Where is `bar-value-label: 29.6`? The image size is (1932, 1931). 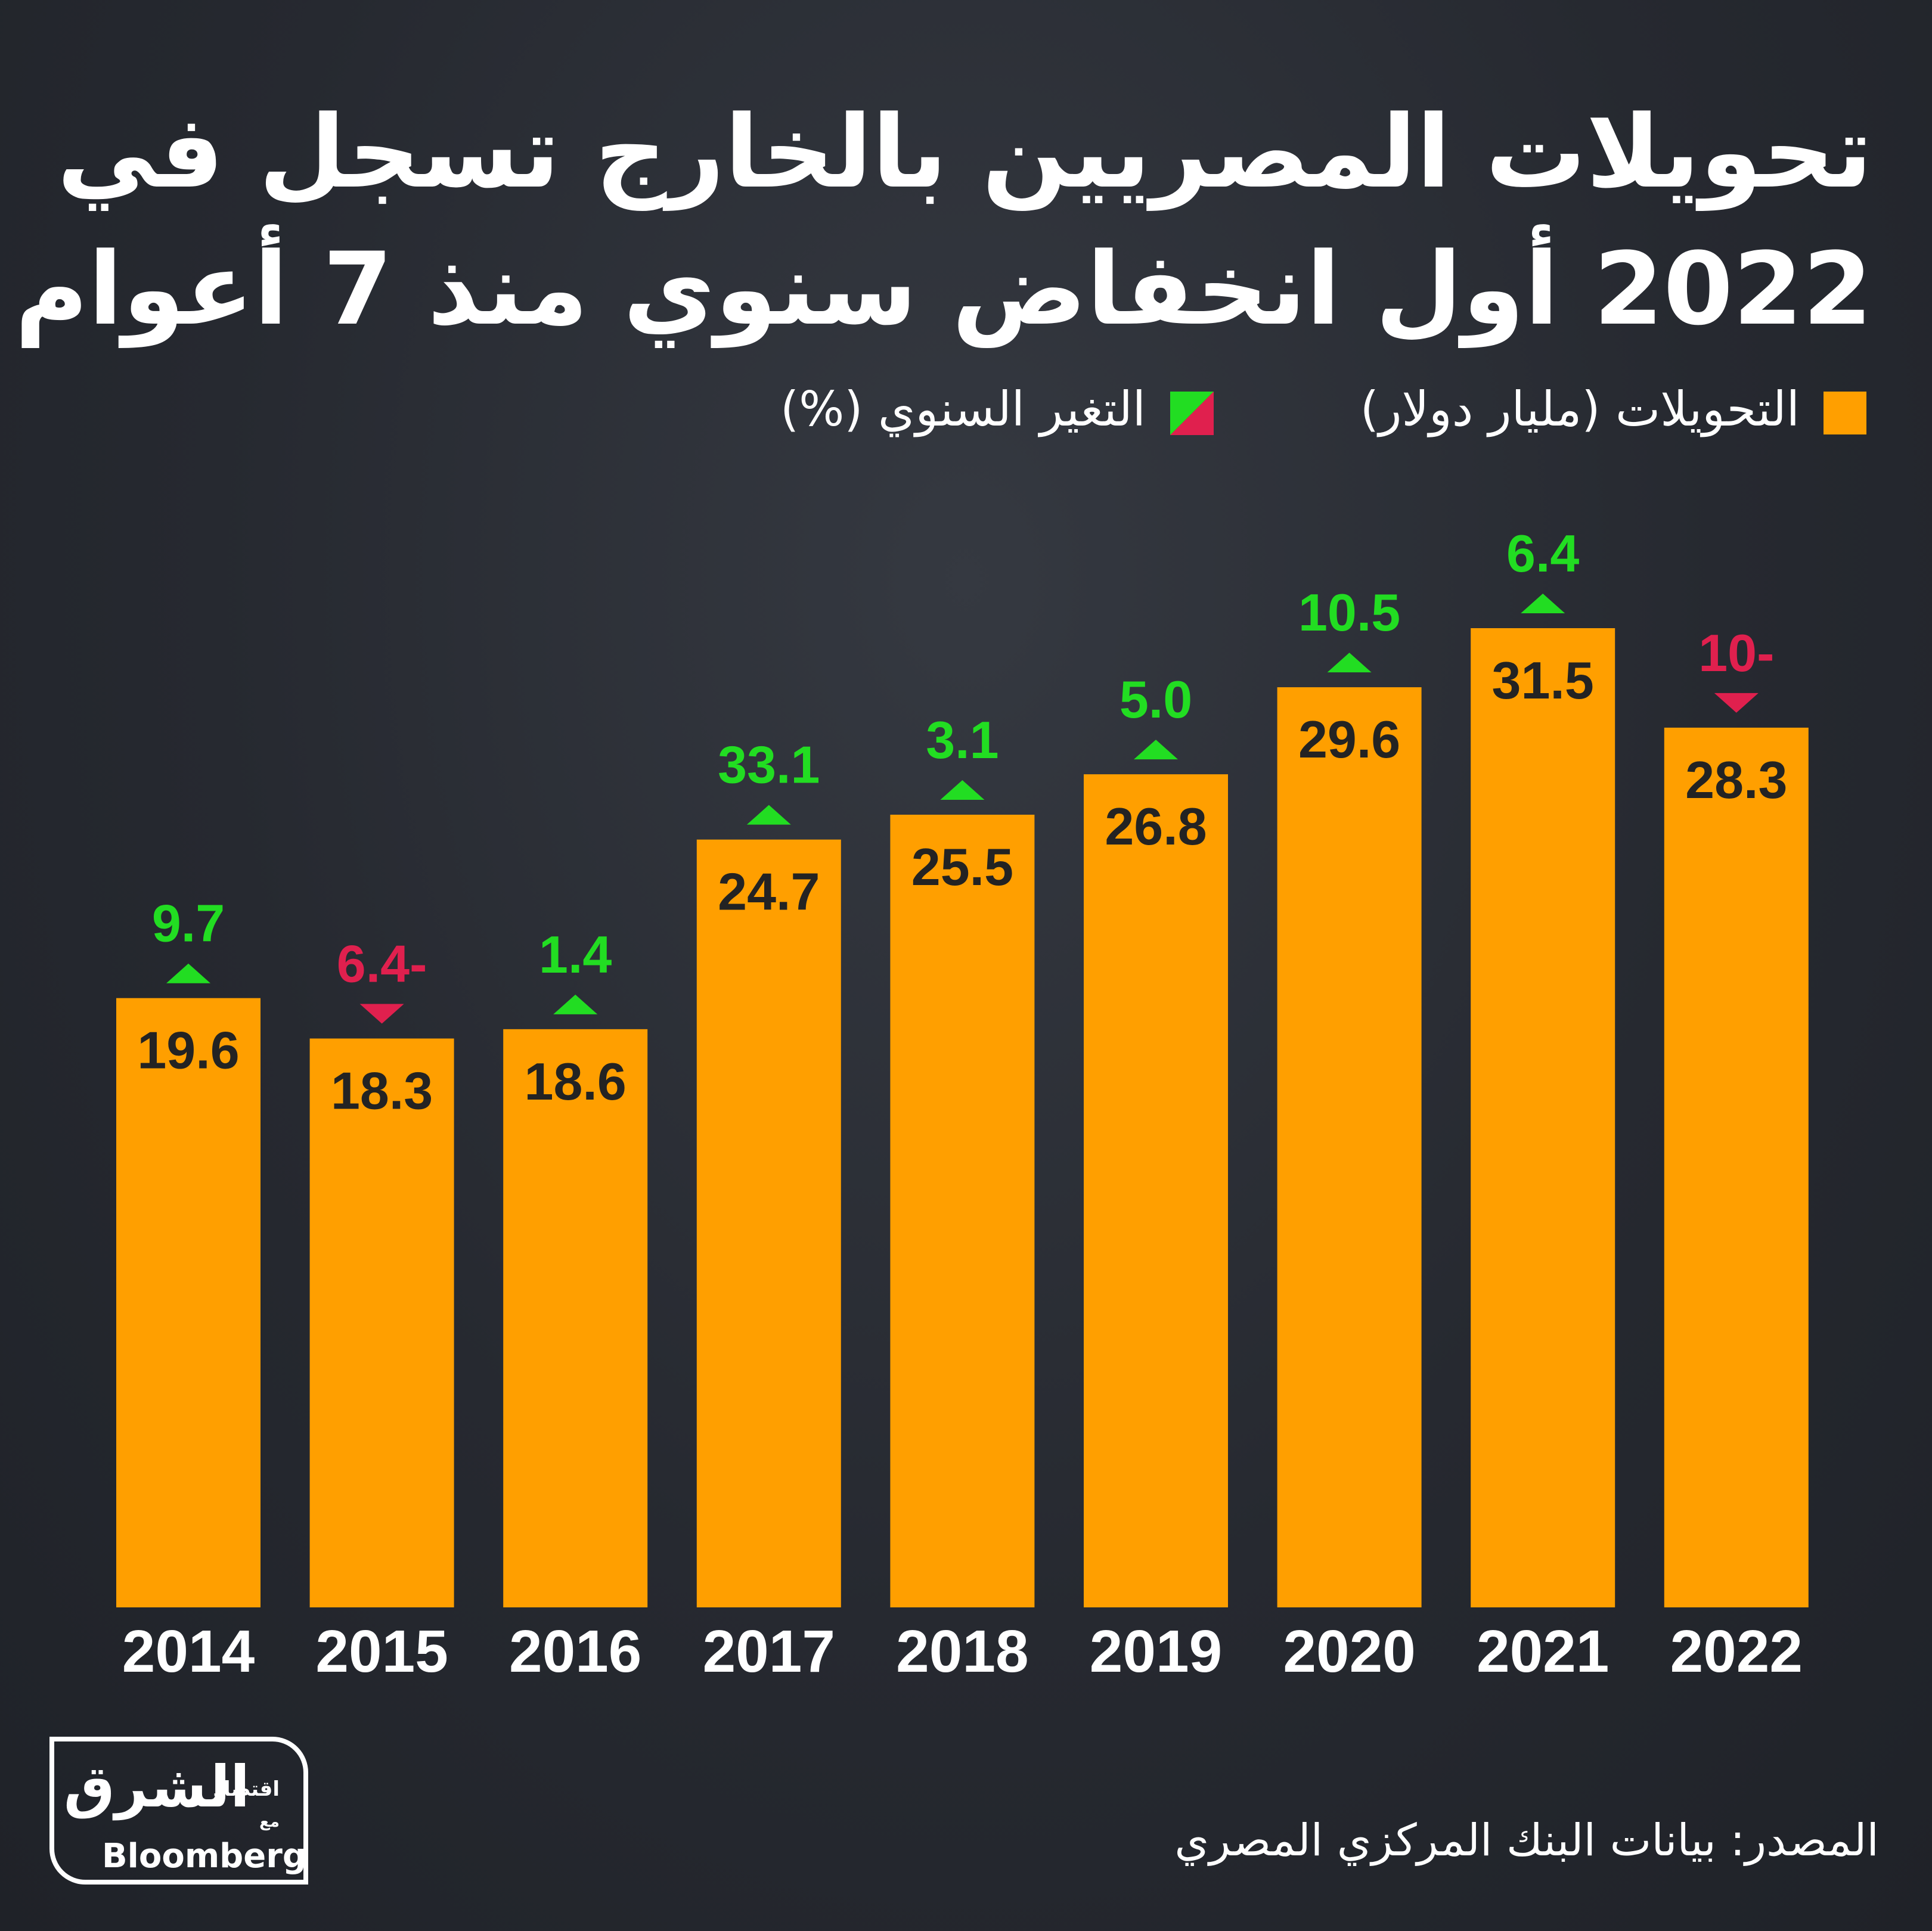
bar-value-label: 29.6 is located at coordinates (1349, 740).